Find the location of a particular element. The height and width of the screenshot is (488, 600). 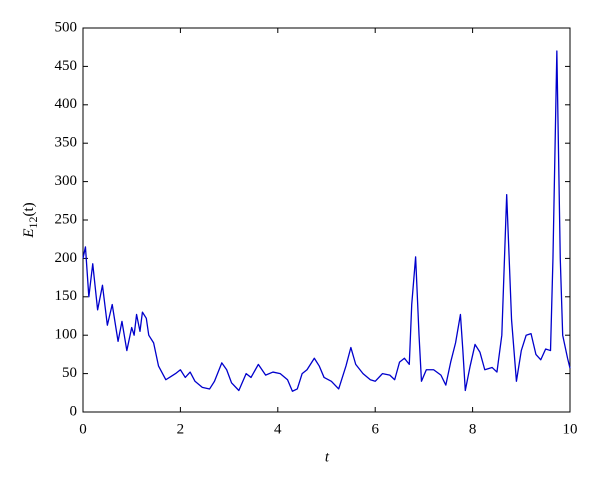

x-tick-label: 10 is located at coordinates (570, 429).